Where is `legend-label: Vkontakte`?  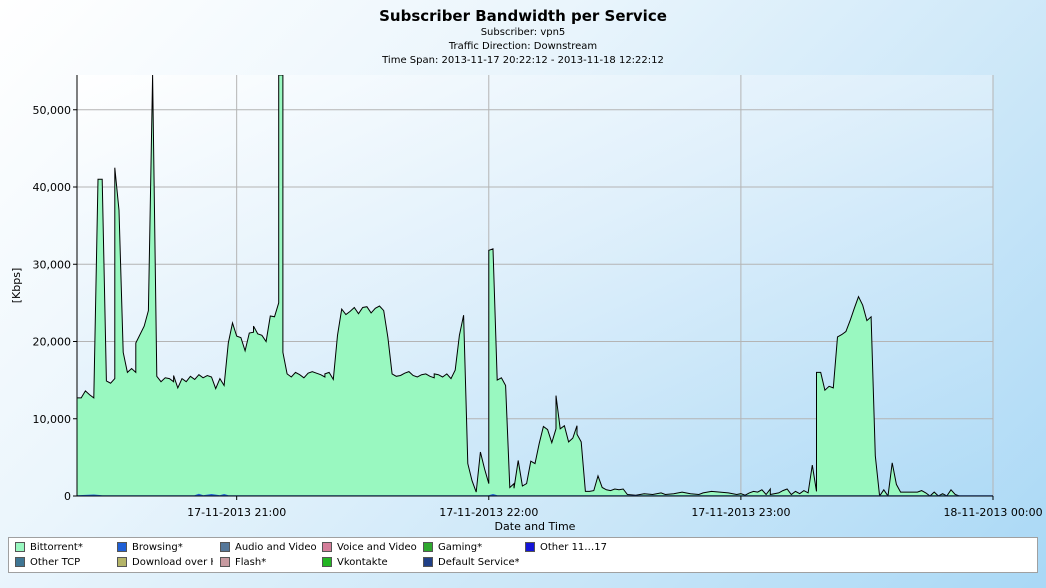 legend-label: Vkontakte is located at coordinates (362, 562).